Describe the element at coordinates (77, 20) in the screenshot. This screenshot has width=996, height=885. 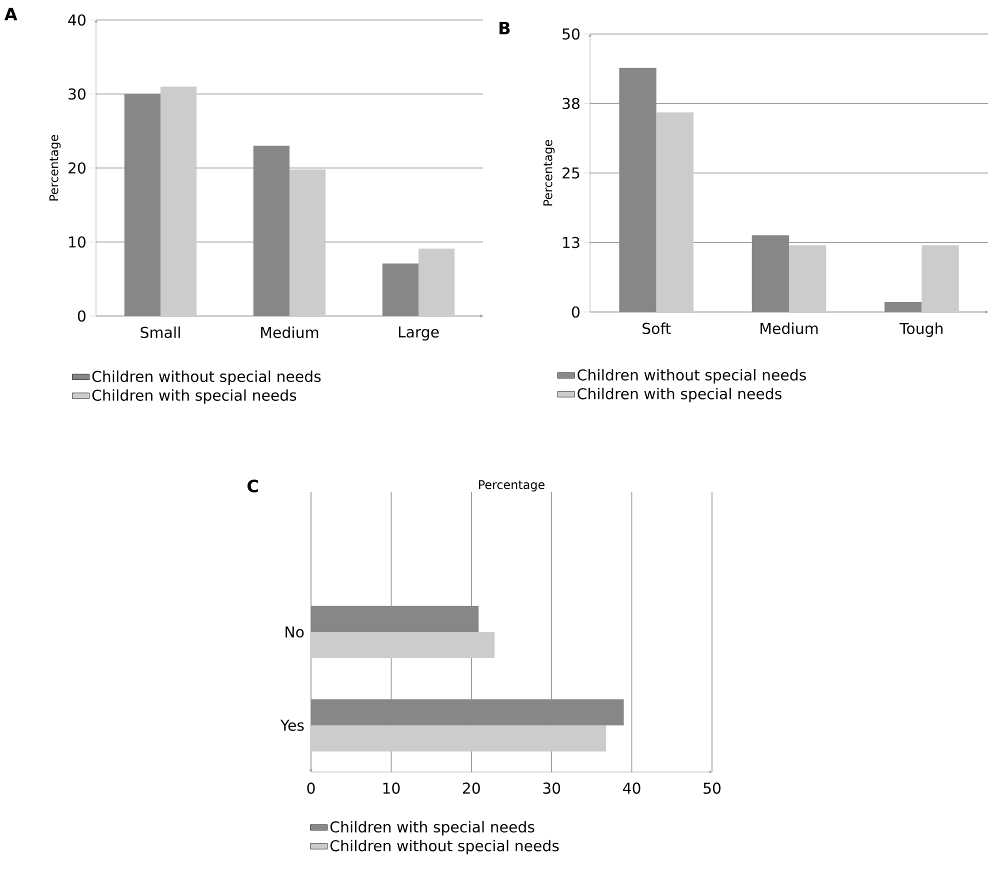
I see `y-tick-label: 40` at that location.